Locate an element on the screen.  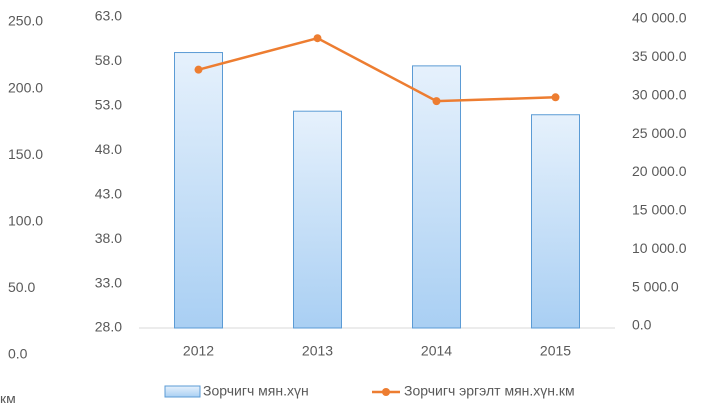
line is located at coordinates (377, 69).